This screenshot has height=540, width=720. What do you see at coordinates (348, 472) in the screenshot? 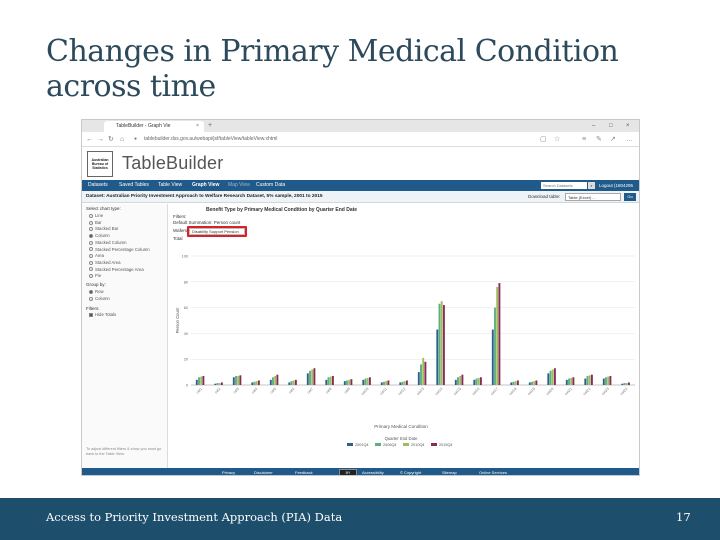
I see `creative-commons-badge: BY` at bounding box center [348, 472].